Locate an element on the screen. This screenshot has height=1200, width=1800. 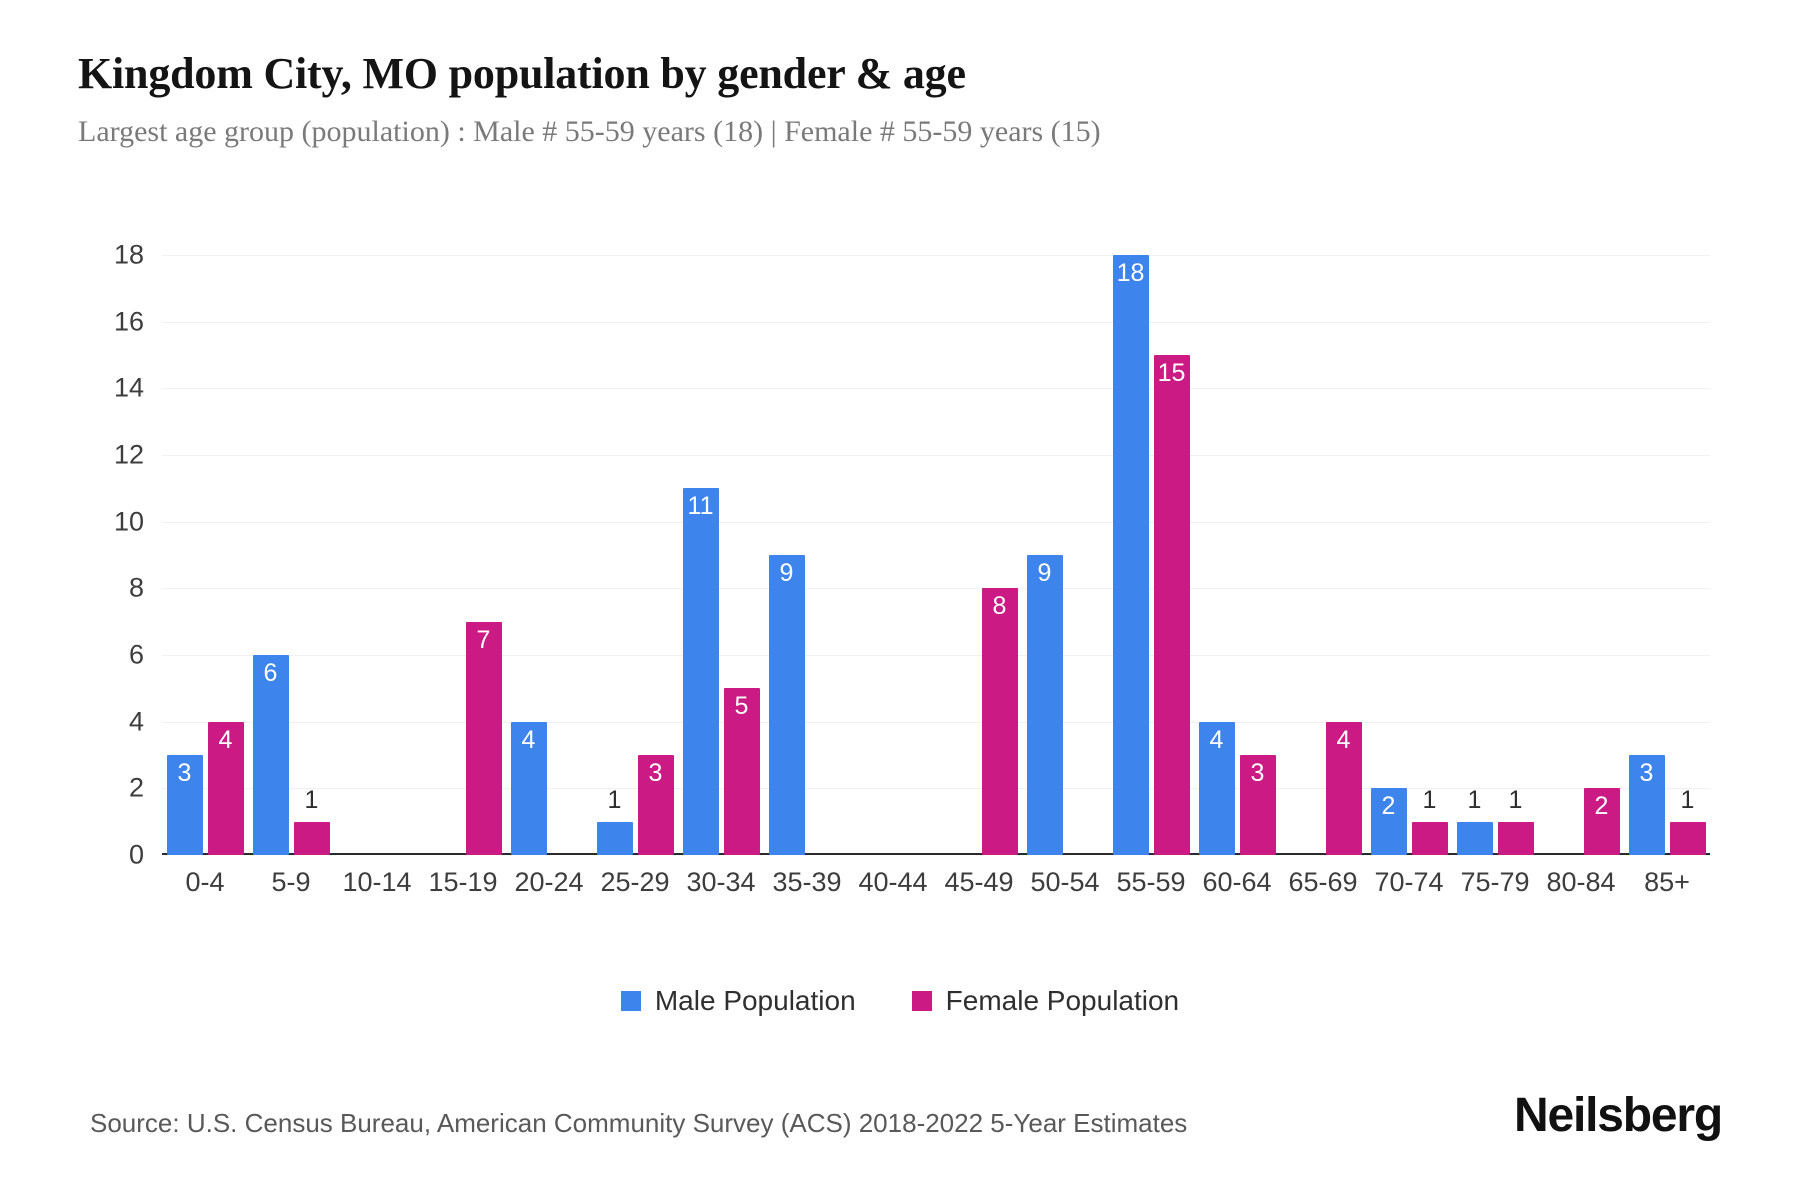
bar-value-label: 6 is located at coordinates (270, 673).